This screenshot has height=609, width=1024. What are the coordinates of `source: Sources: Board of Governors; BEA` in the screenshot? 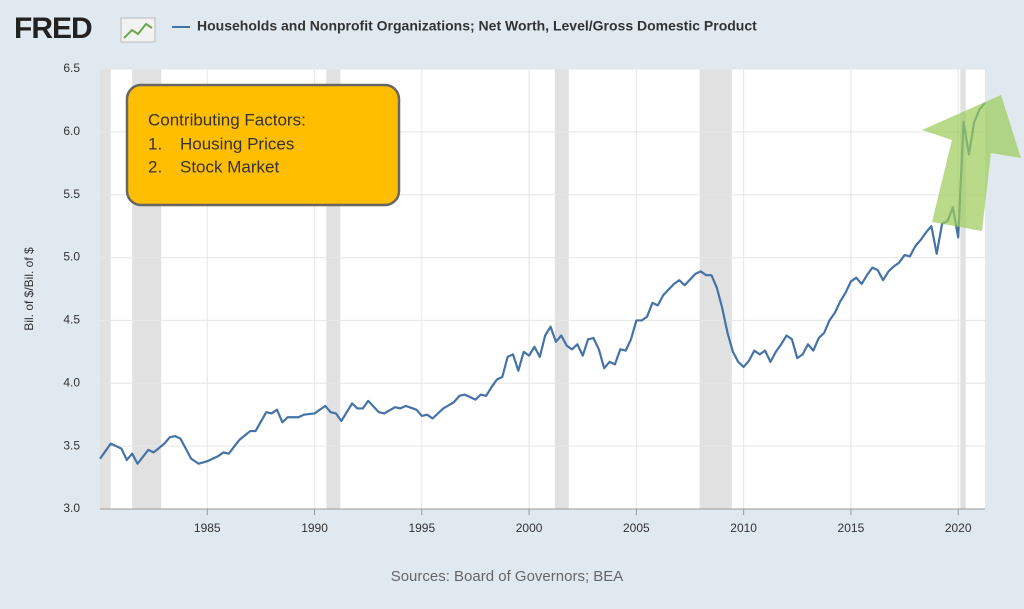 It's located at (507, 576).